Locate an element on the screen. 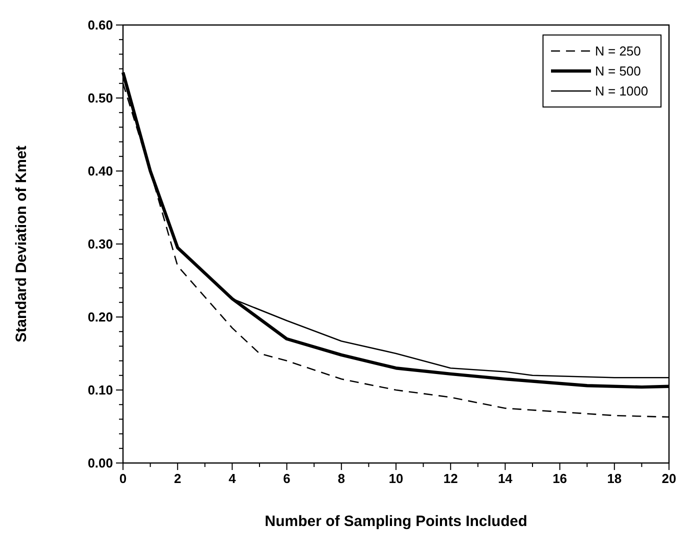 This screenshot has height=538, width=681. text: 0.00 is located at coordinates (100, 463).